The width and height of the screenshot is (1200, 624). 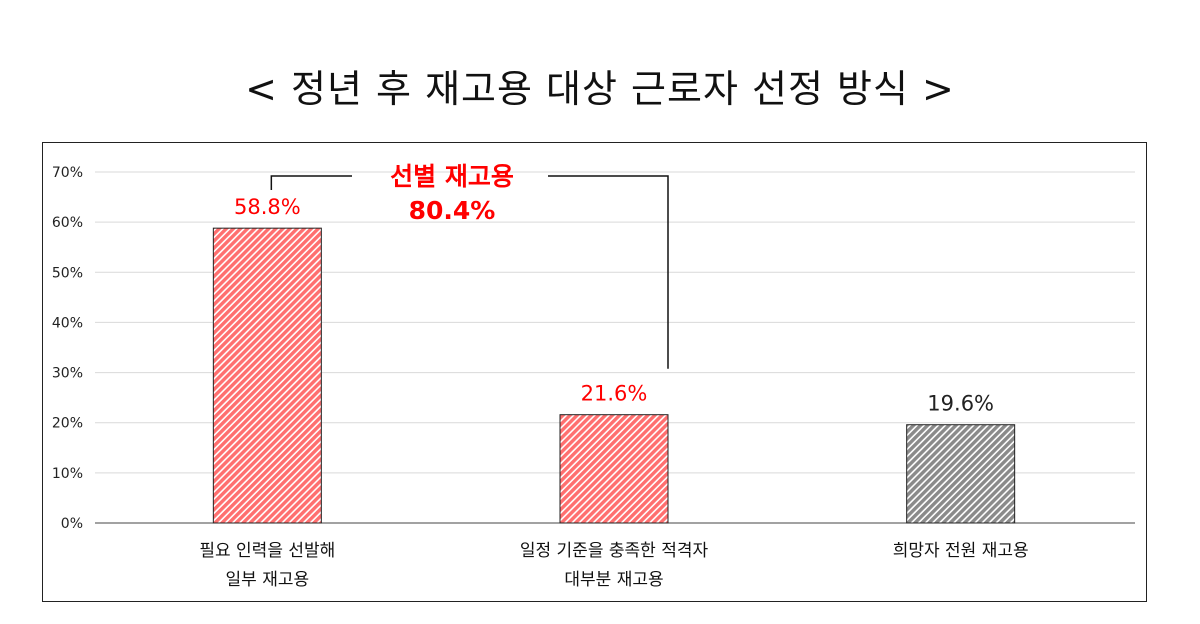 What do you see at coordinates (72, 524) in the screenshot?
I see `y-tick-label: 0%` at bounding box center [72, 524].